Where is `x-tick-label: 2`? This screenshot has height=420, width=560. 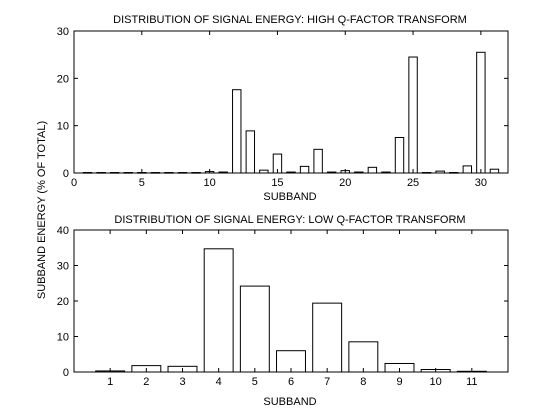
x-tick-label: 2 is located at coordinates (146, 382).